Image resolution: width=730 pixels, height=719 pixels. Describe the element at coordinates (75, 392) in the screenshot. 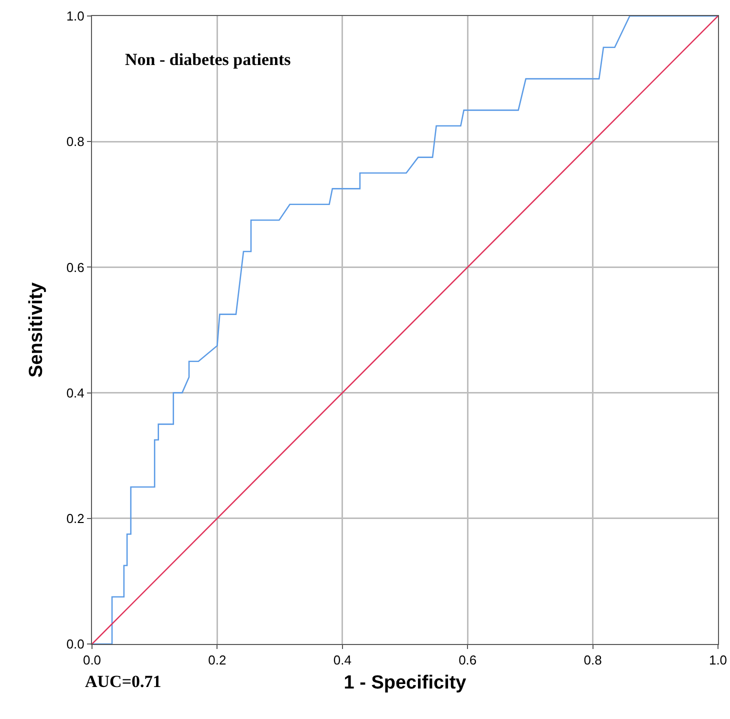

I see `y-tick-label: 0.4` at that location.